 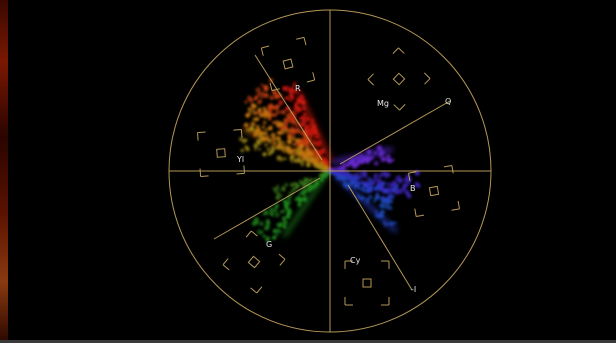 What do you see at coordinates (298, 88) in the screenshot?
I see `label-r: R` at bounding box center [298, 88].